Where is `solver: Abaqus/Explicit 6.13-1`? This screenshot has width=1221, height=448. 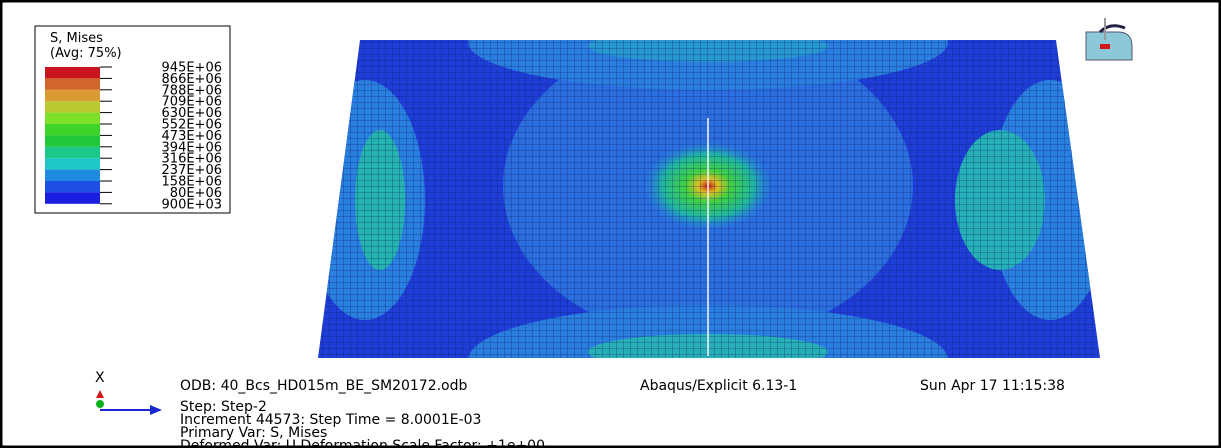
solver: Abaqus/Explicit 6.13-1 is located at coordinates (718, 386).